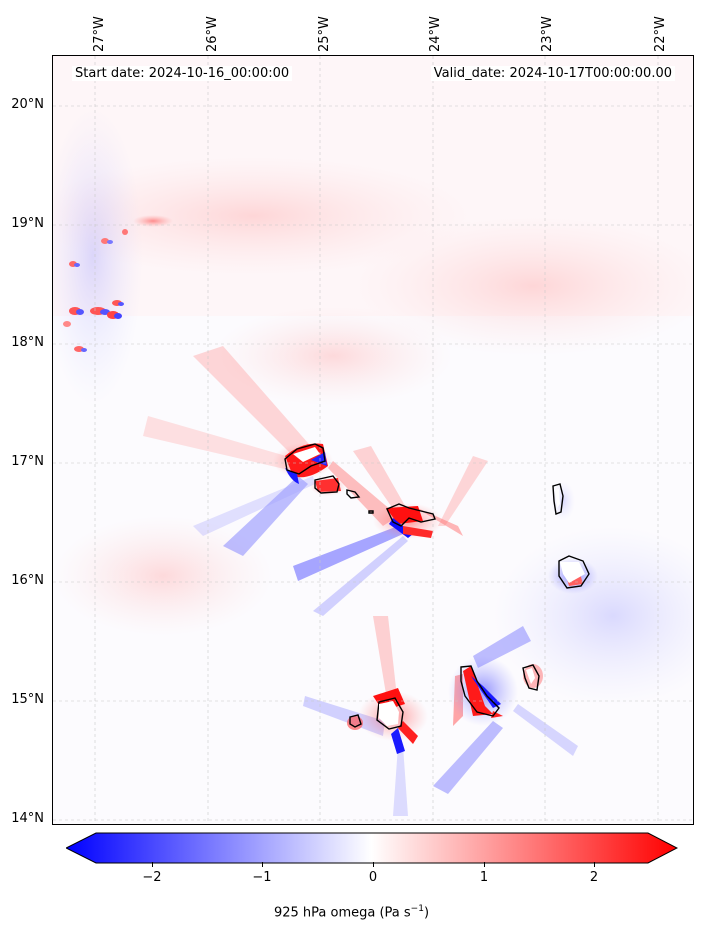 The width and height of the screenshot is (703, 936). What do you see at coordinates (262, 864) in the screenshot?
I see `cb-tick-mark-neg1` at bounding box center [262, 864].